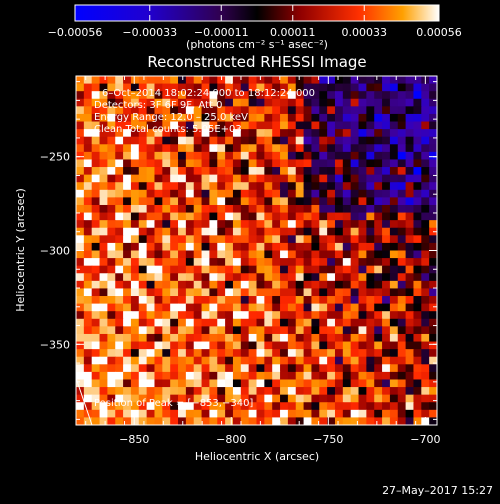 The height and width of the screenshot is (504, 500). What do you see at coordinates (173, 403) in the screenshot?
I see `peak-position-label: Position of Peak = [−853,−340]` at bounding box center [173, 403].